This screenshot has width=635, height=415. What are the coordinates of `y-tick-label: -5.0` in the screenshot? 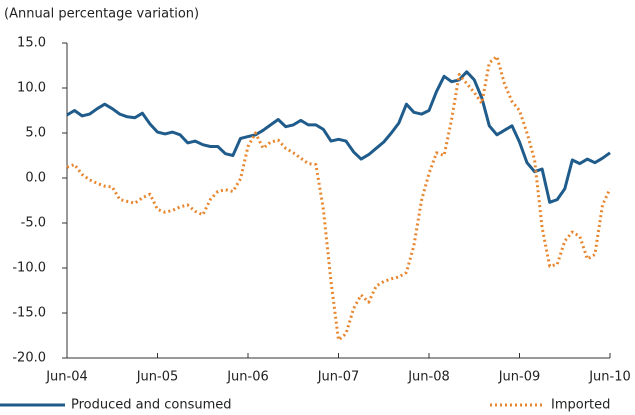 It's located at (33, 223).